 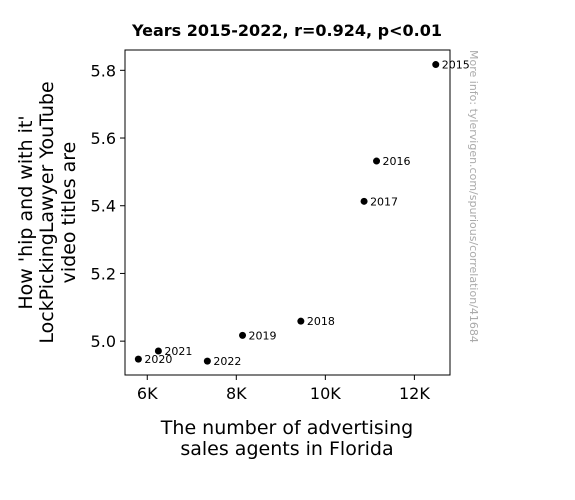 I want to click on y-axis-label-line: LockPickingLawyer YouTube, so click(x=47, y=212).